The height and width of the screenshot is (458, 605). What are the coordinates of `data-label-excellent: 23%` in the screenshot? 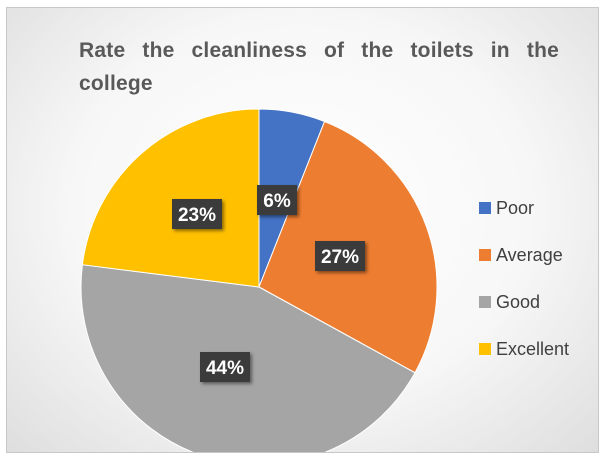 It's located at (197, 214).